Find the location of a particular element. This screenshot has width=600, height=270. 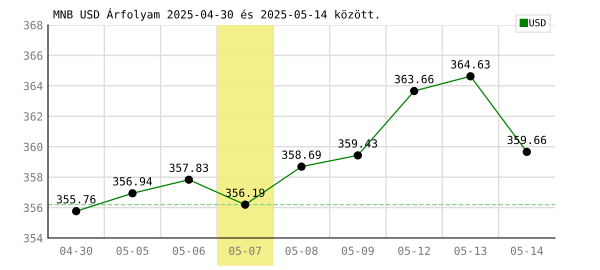

data-label: 358.69 is located at coordinates (301, 154).